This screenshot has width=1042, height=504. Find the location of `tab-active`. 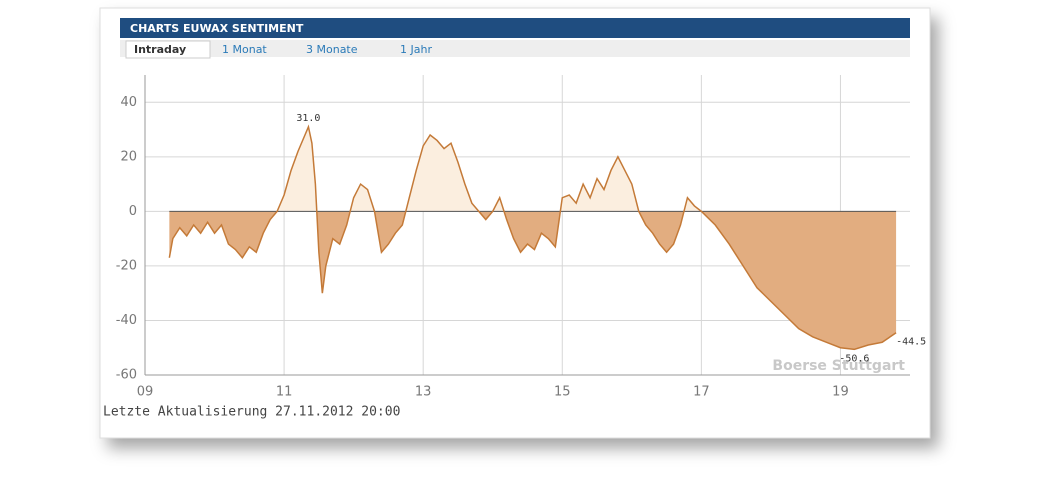

tab-active is located at coordinates (168, 49).